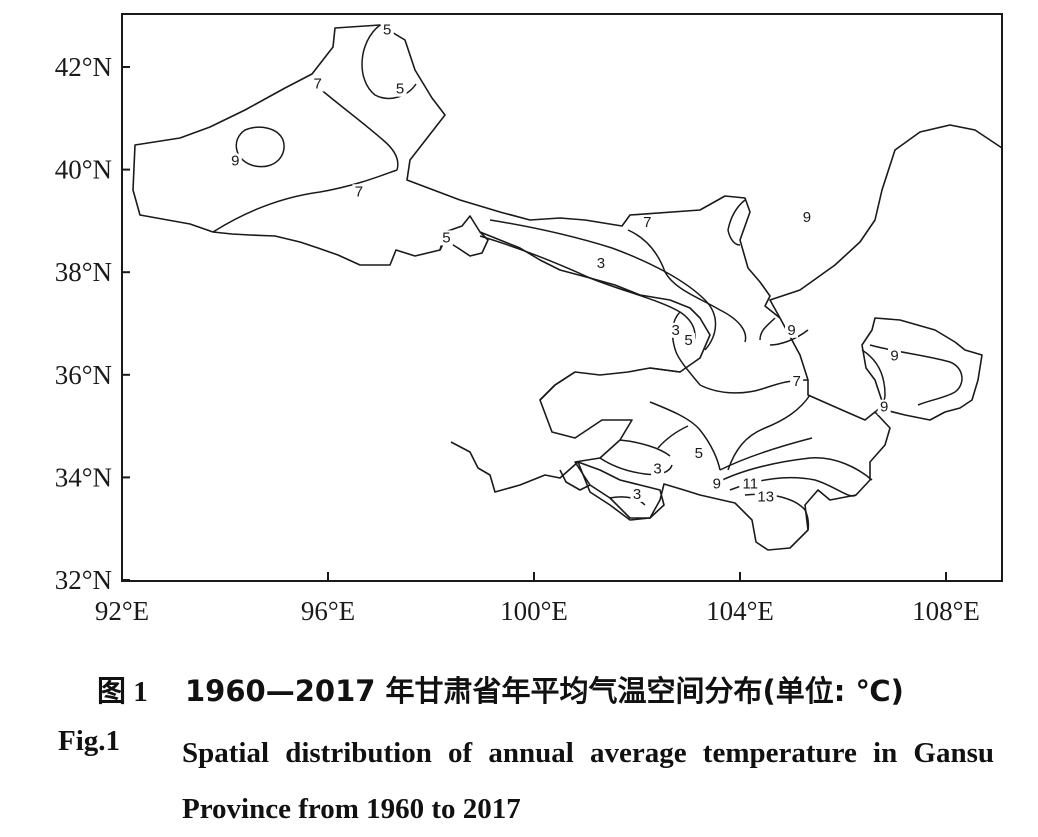 The width and height of the screenshot is (1038, 837). What do you see at coordinates (534, 611) in the screenshot?
I see `x-tick-label: 100°E` at bounding box center [534, 611].